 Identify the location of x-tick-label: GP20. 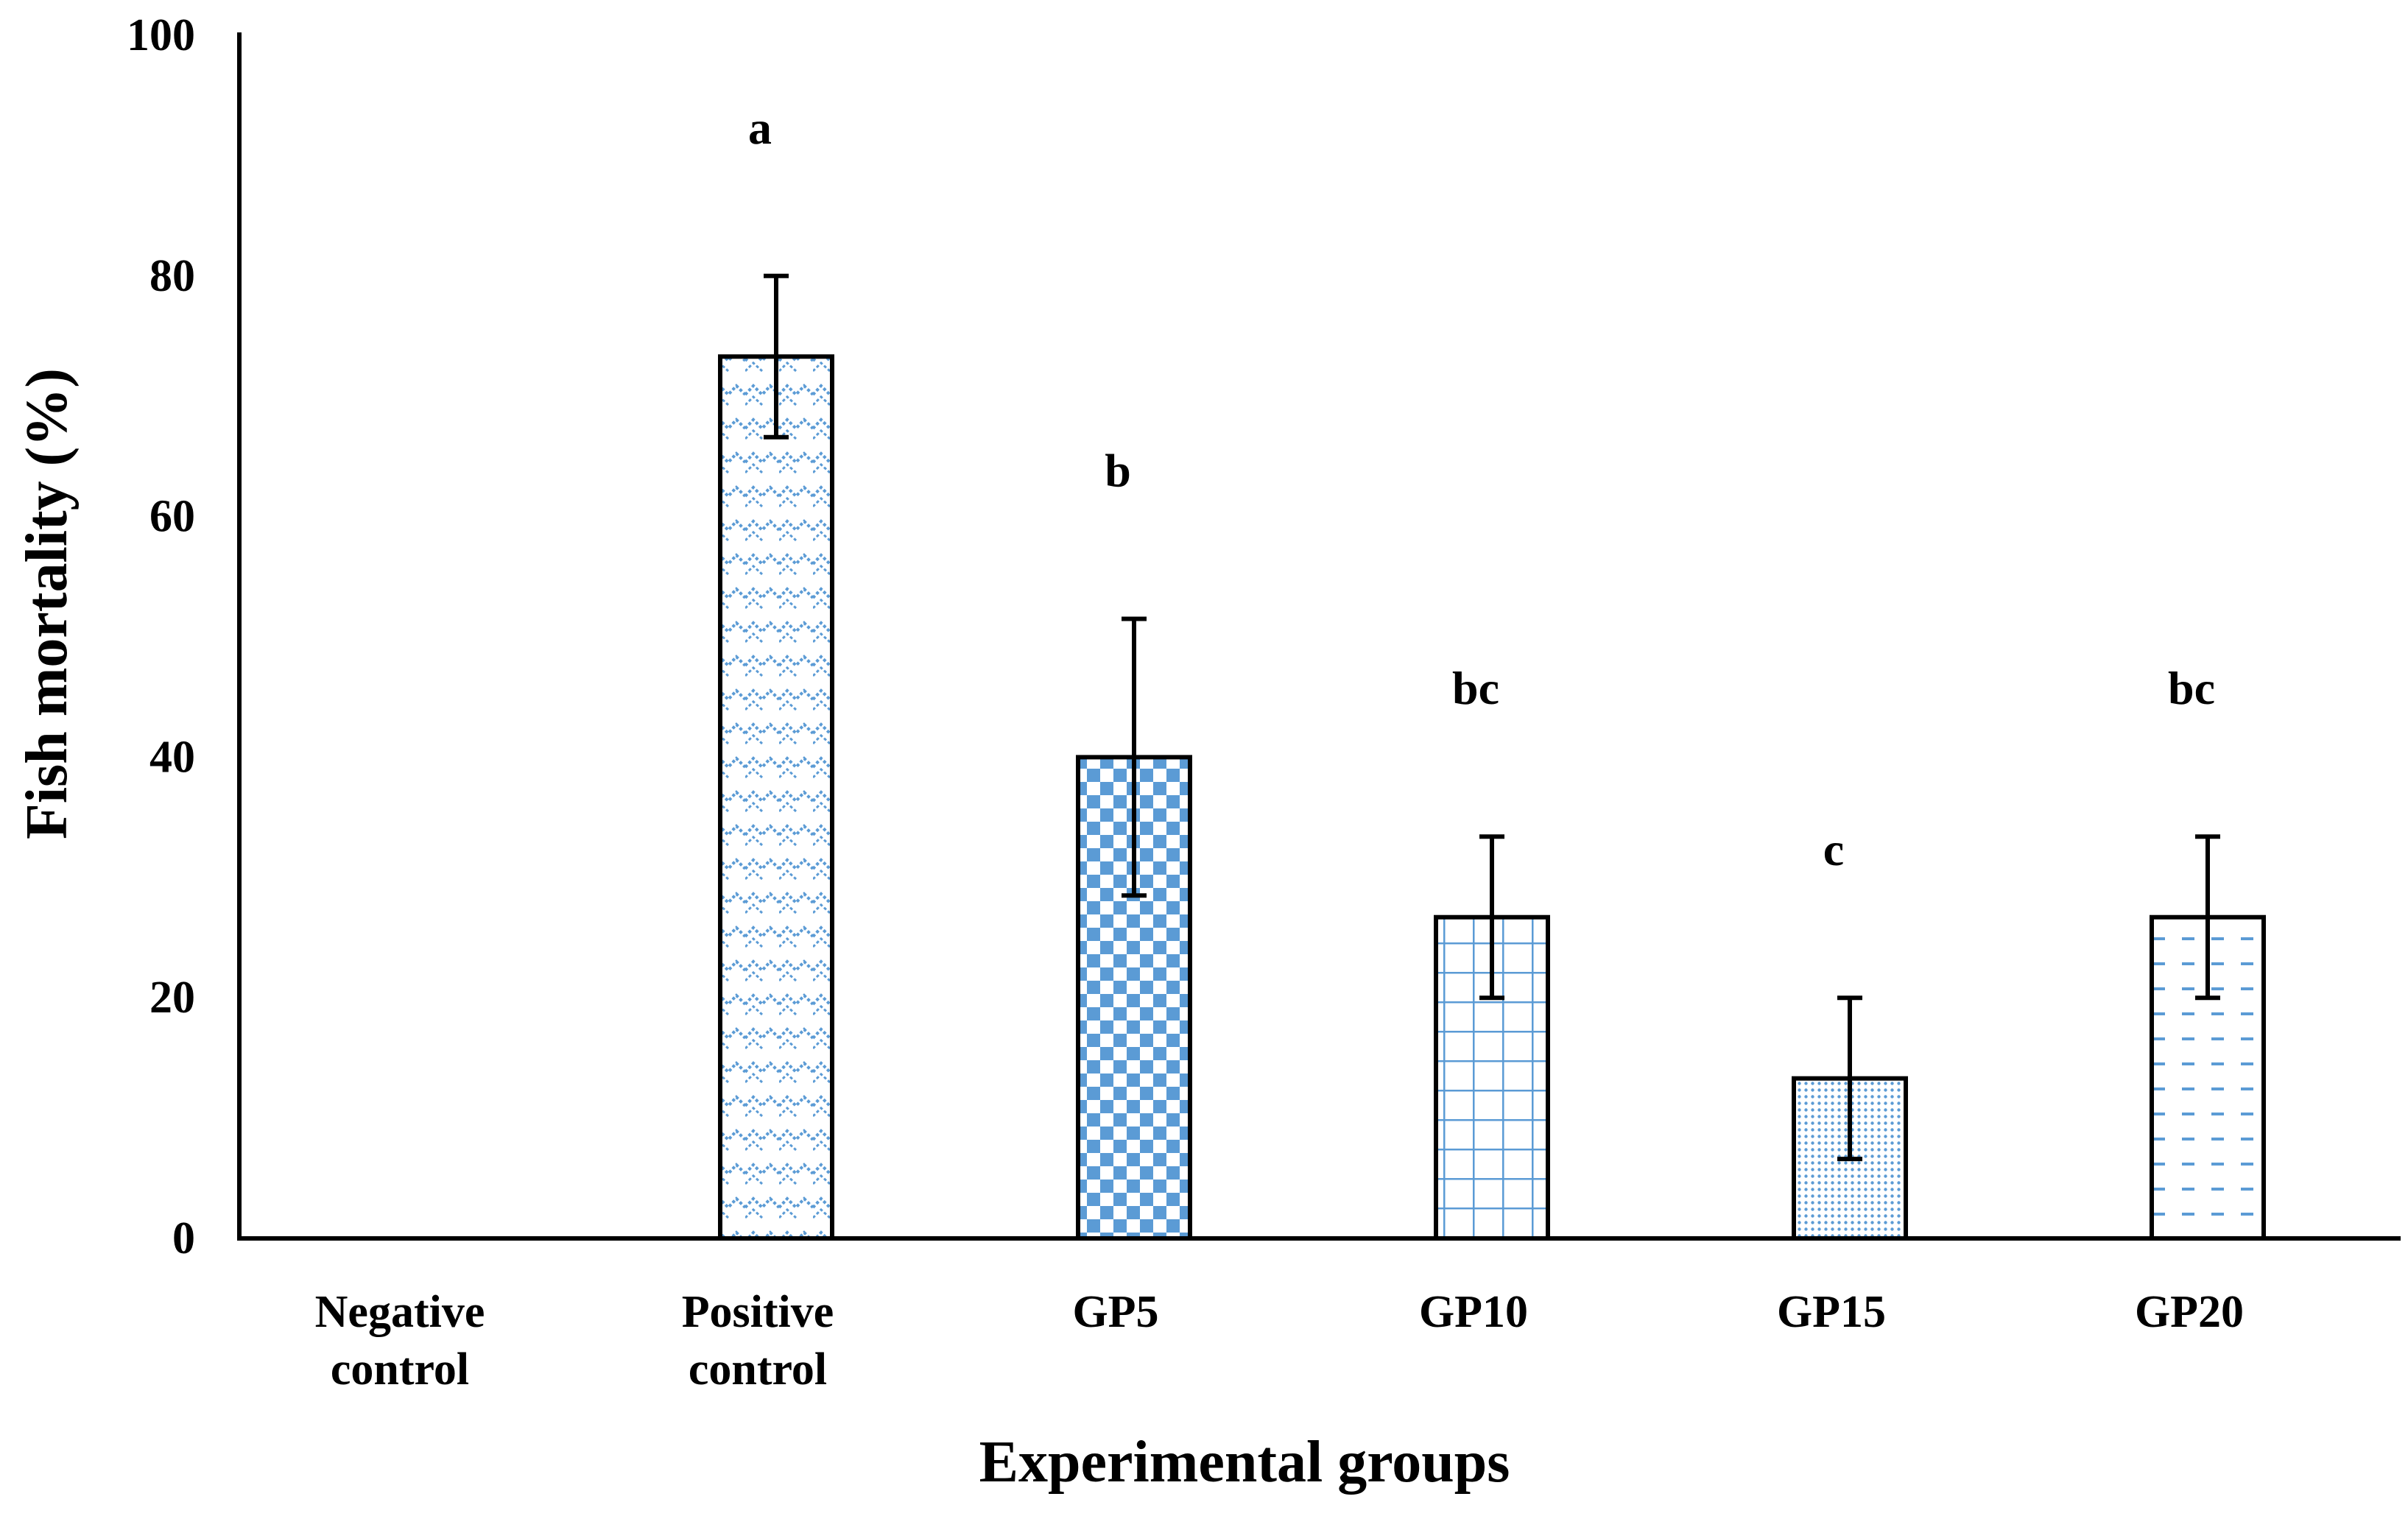
(2189, 1312).